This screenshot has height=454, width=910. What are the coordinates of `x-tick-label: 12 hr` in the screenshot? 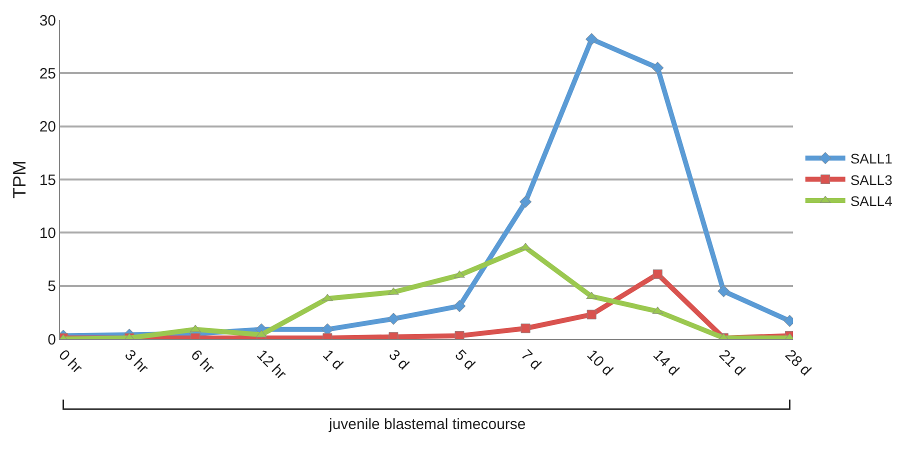 It's located at (271, 364).